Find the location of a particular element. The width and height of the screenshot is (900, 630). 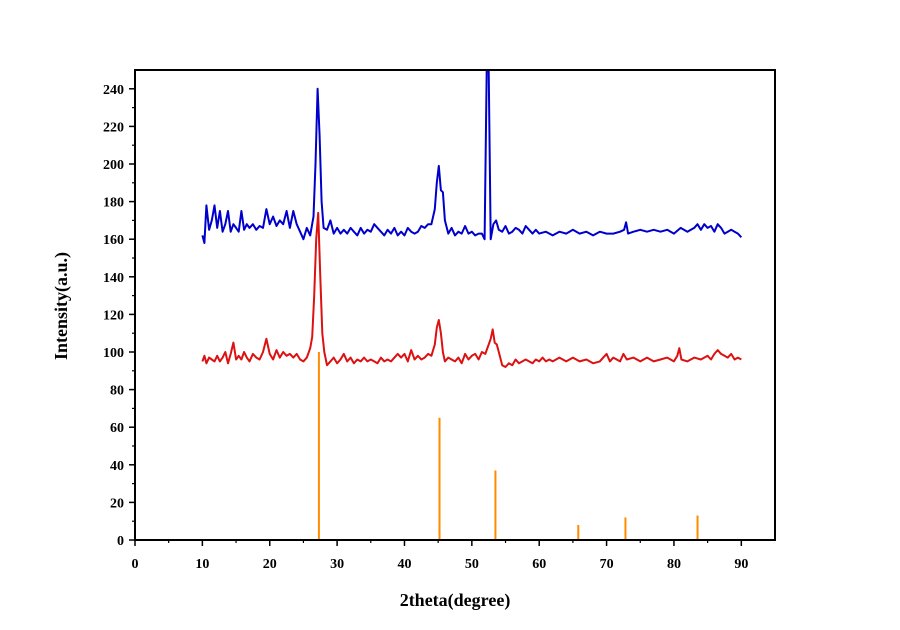

y-tick-label: 160 is located at coordinates (113, 240).